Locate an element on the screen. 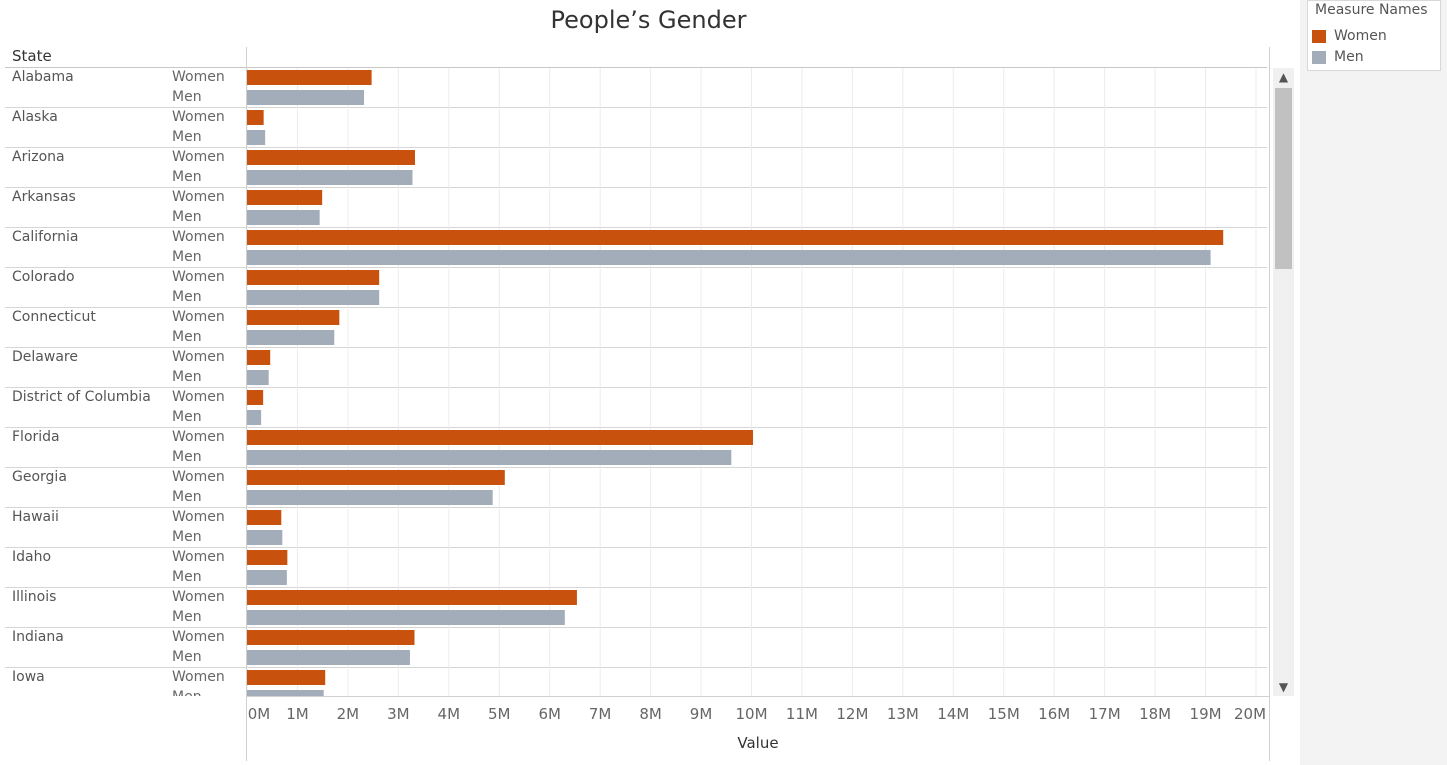 The height and width of the screenshot is (765, 1447). bar-women-hawaii is located at coordinates (264, 517).